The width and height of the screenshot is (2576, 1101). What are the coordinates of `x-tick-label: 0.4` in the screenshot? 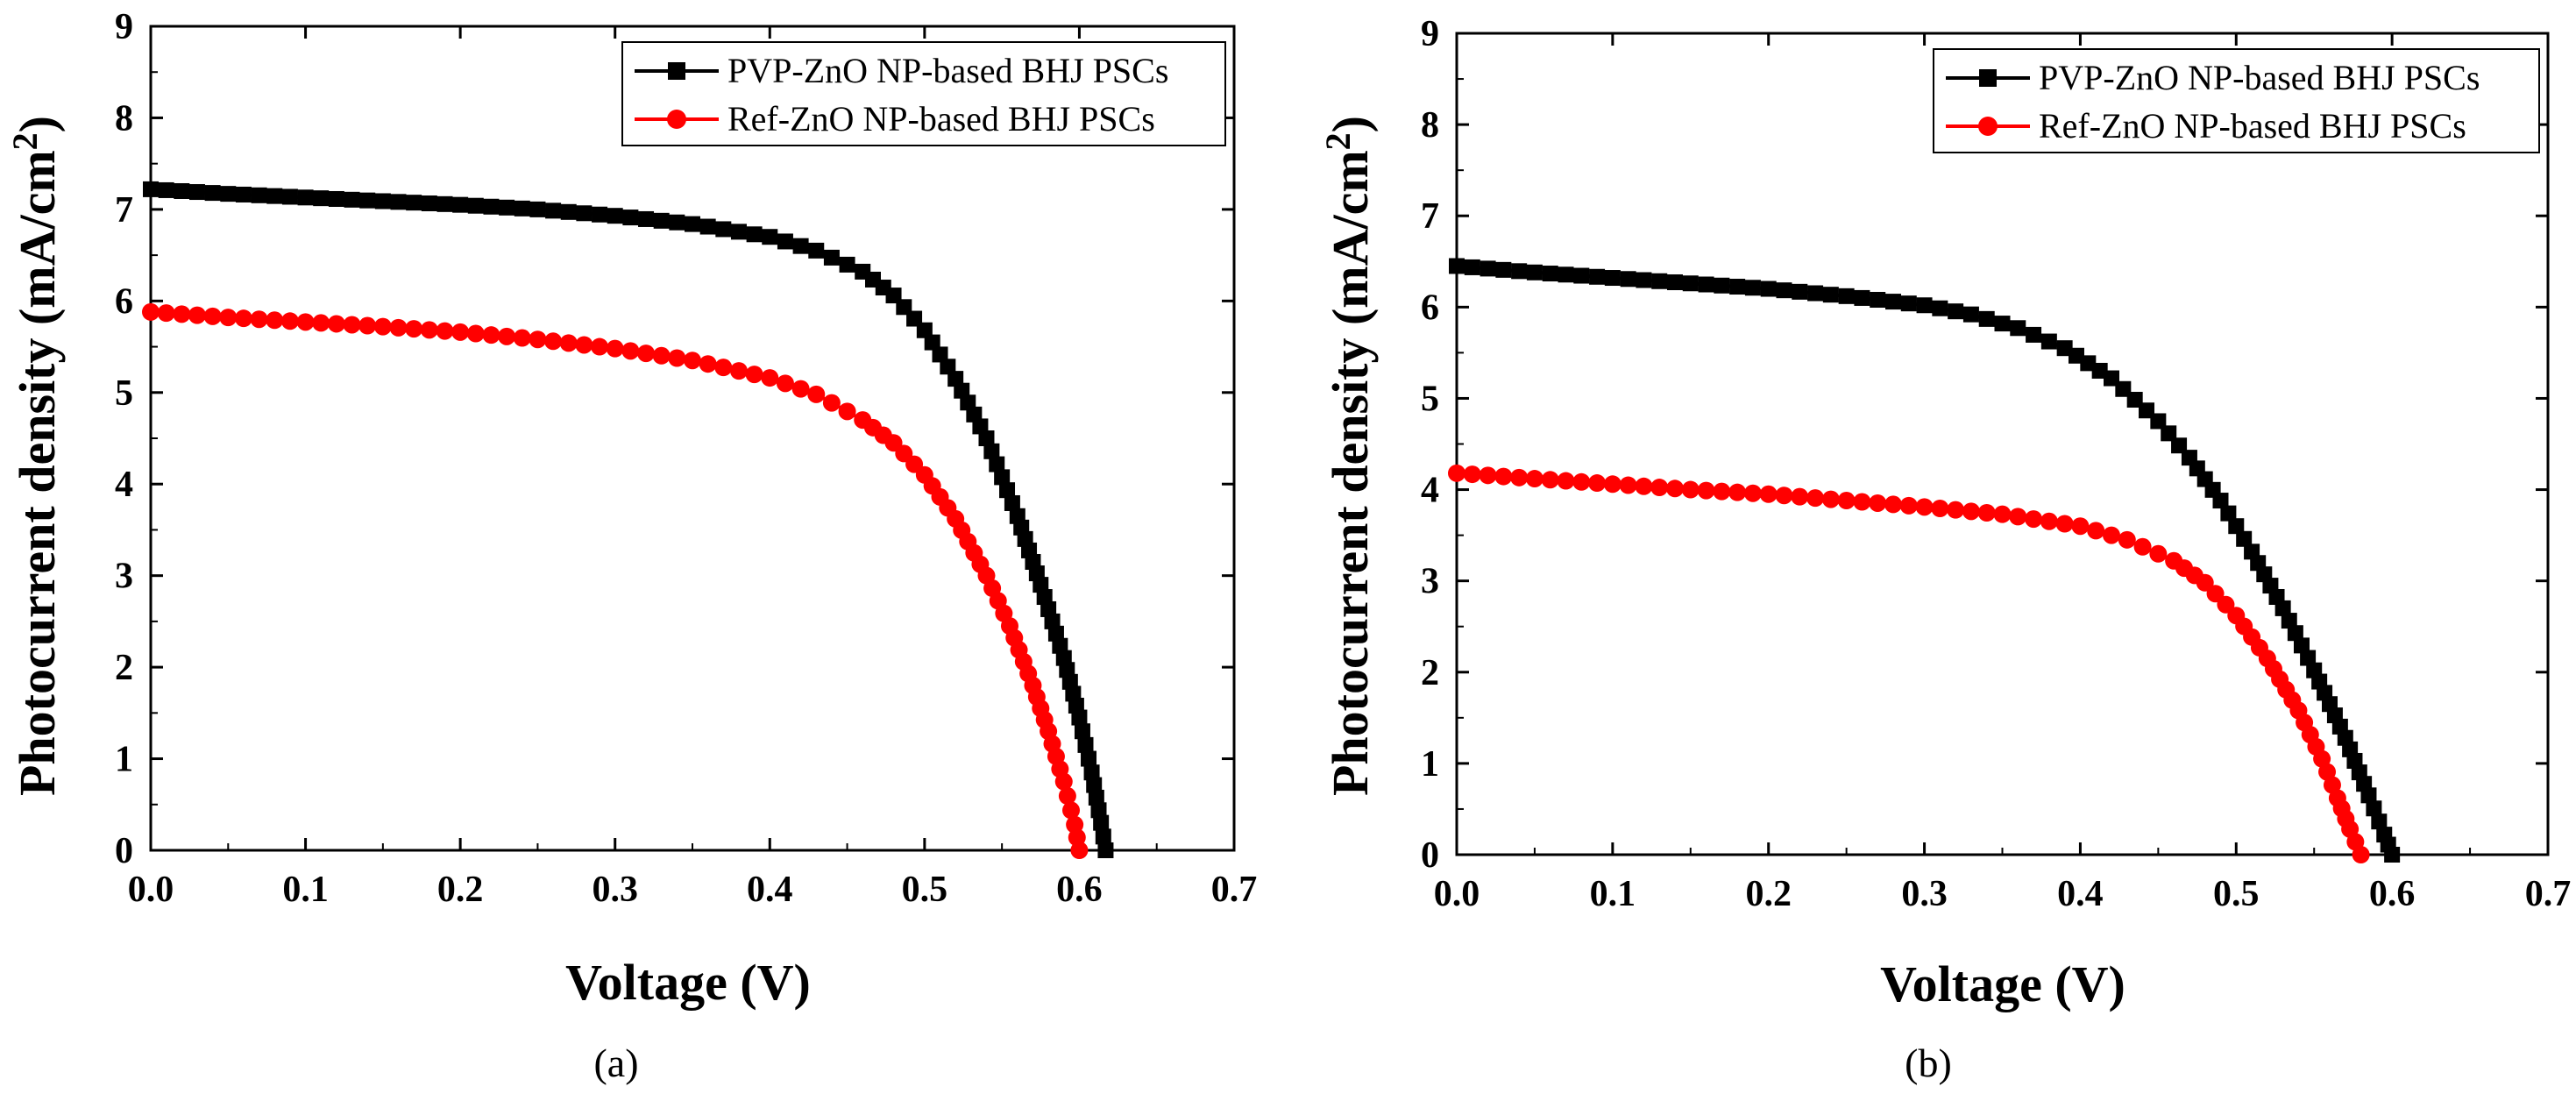 It's located at (770, 890).